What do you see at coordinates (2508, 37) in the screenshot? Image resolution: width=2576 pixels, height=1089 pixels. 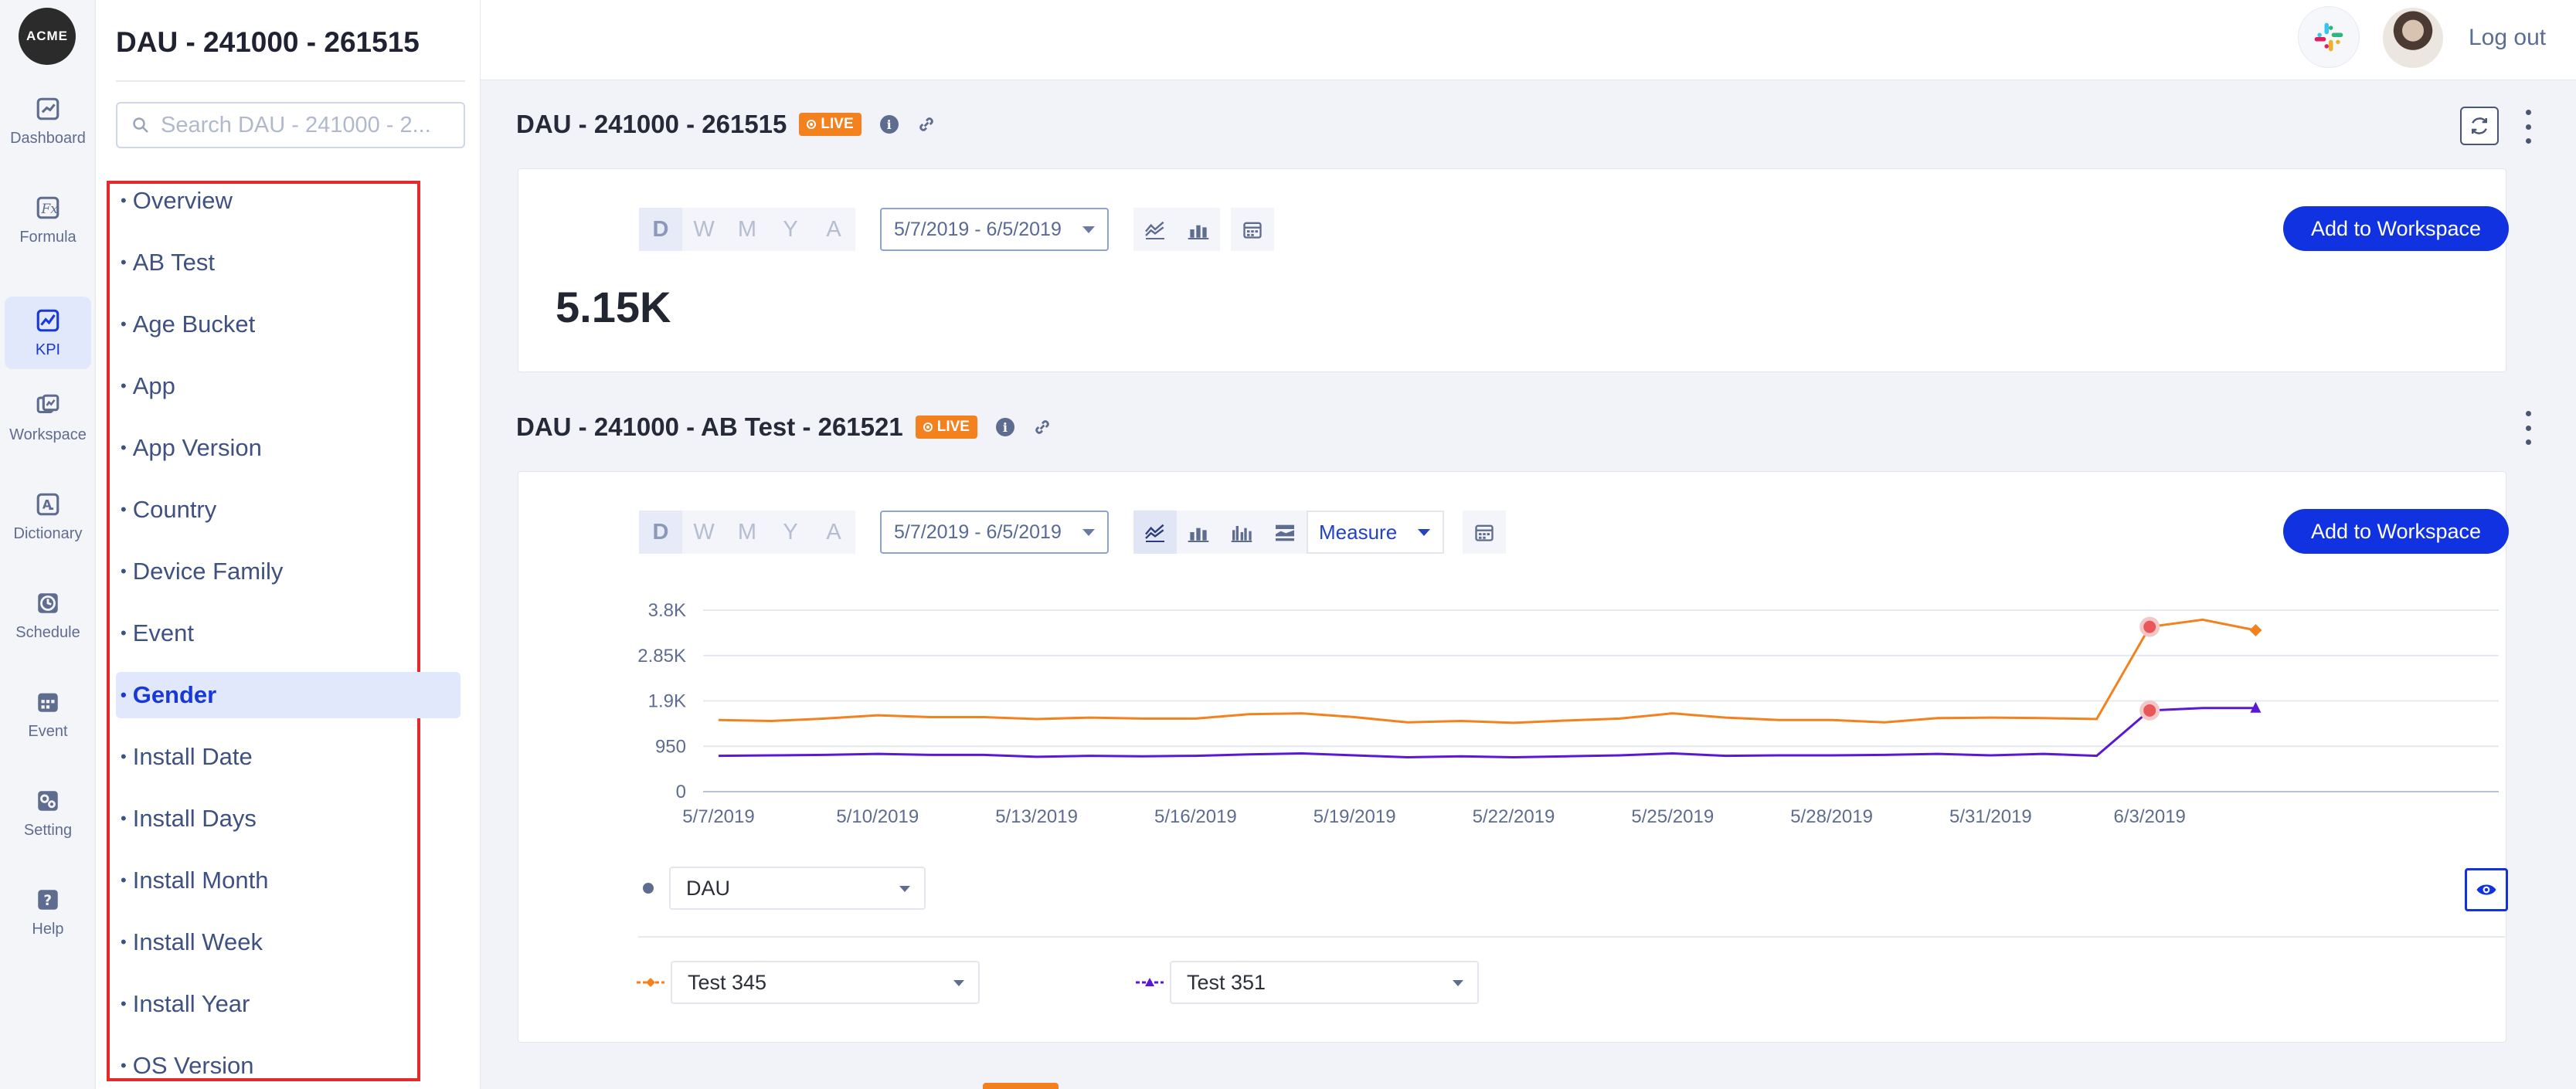 I see `logout-link: Log out` at bounding box center [2508, 37].